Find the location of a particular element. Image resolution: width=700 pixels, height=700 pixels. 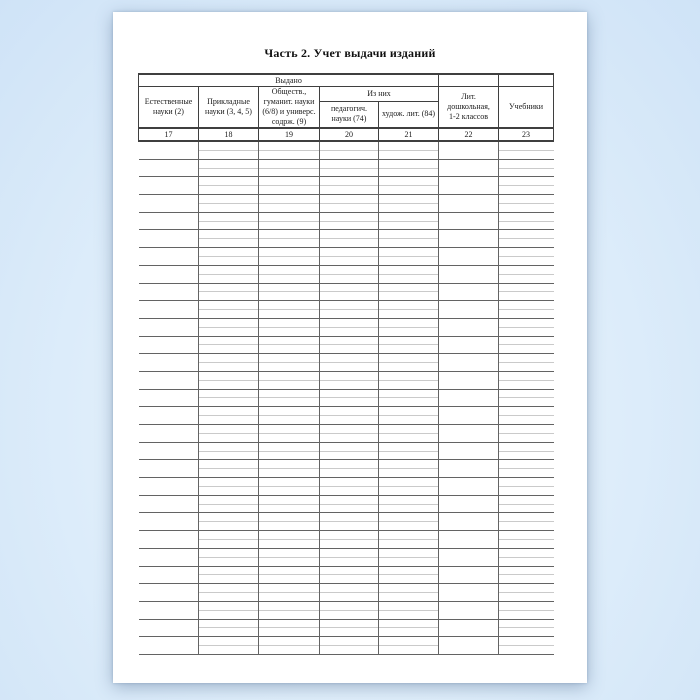

vydano-group-header: Выдано is located at coordinates (288, 80).